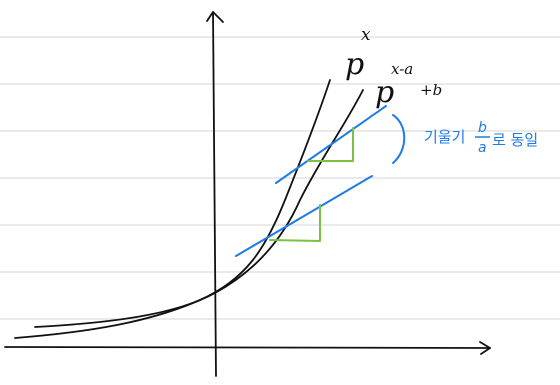  I want to click on tangent-line-upper, so click(331, 144).